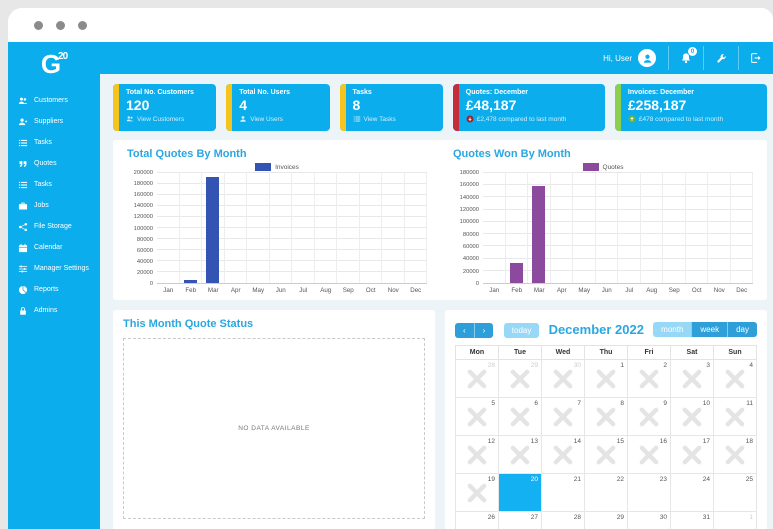 Image resolution: width=773 pixels, height=529 pixels. Describe the element at coordinates (563, 454) in the screenshot. I see `calendar-day-cell: 14` at that location.